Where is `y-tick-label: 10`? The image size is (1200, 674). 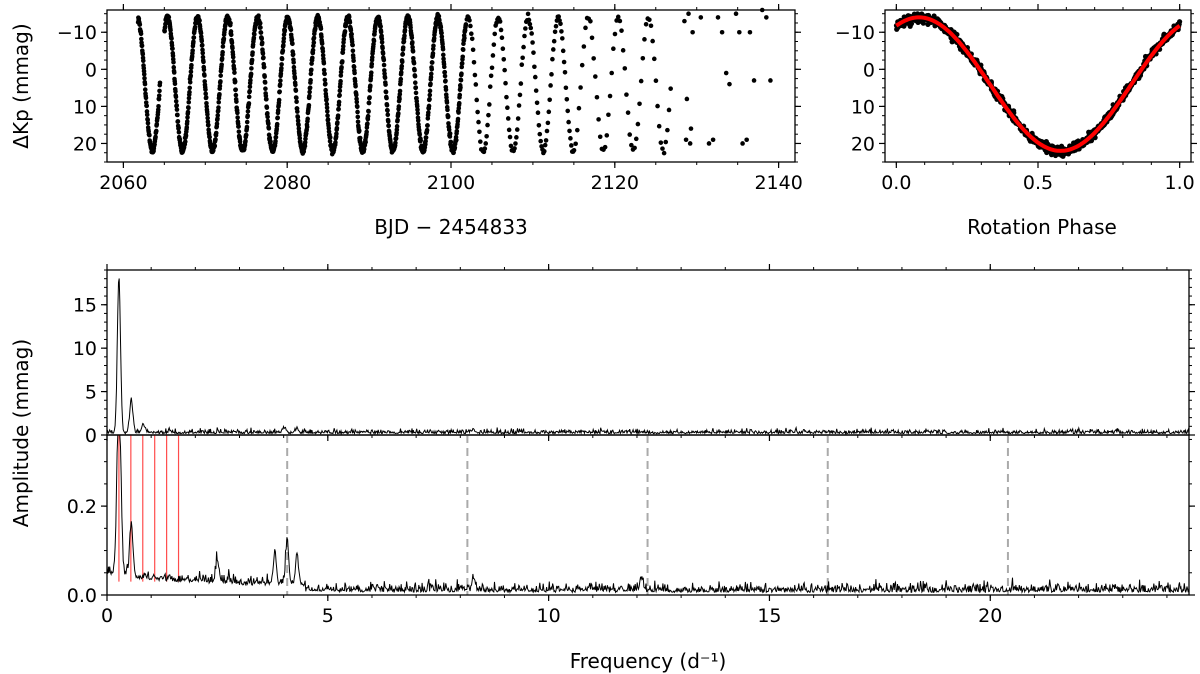
y-tick-label: 10 is located at coordinates (85, 349).